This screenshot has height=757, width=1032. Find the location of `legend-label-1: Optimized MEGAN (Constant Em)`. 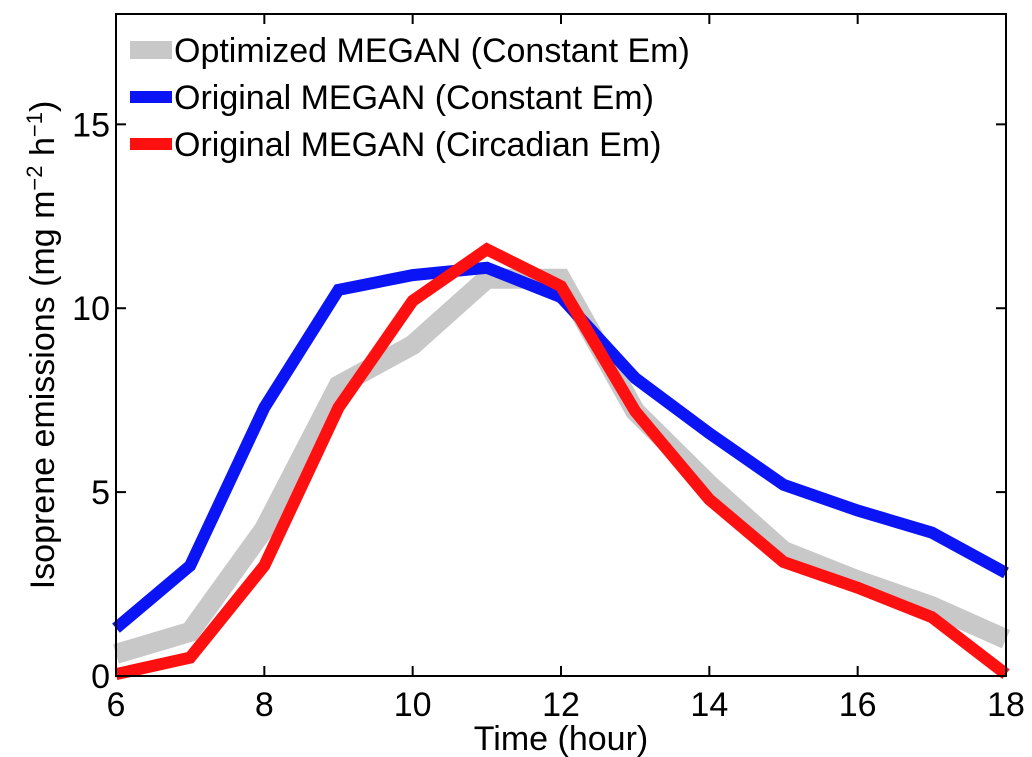

legend-label-1: Optimized MEGAN (Constant Em) is located at coordinates (432, 51).